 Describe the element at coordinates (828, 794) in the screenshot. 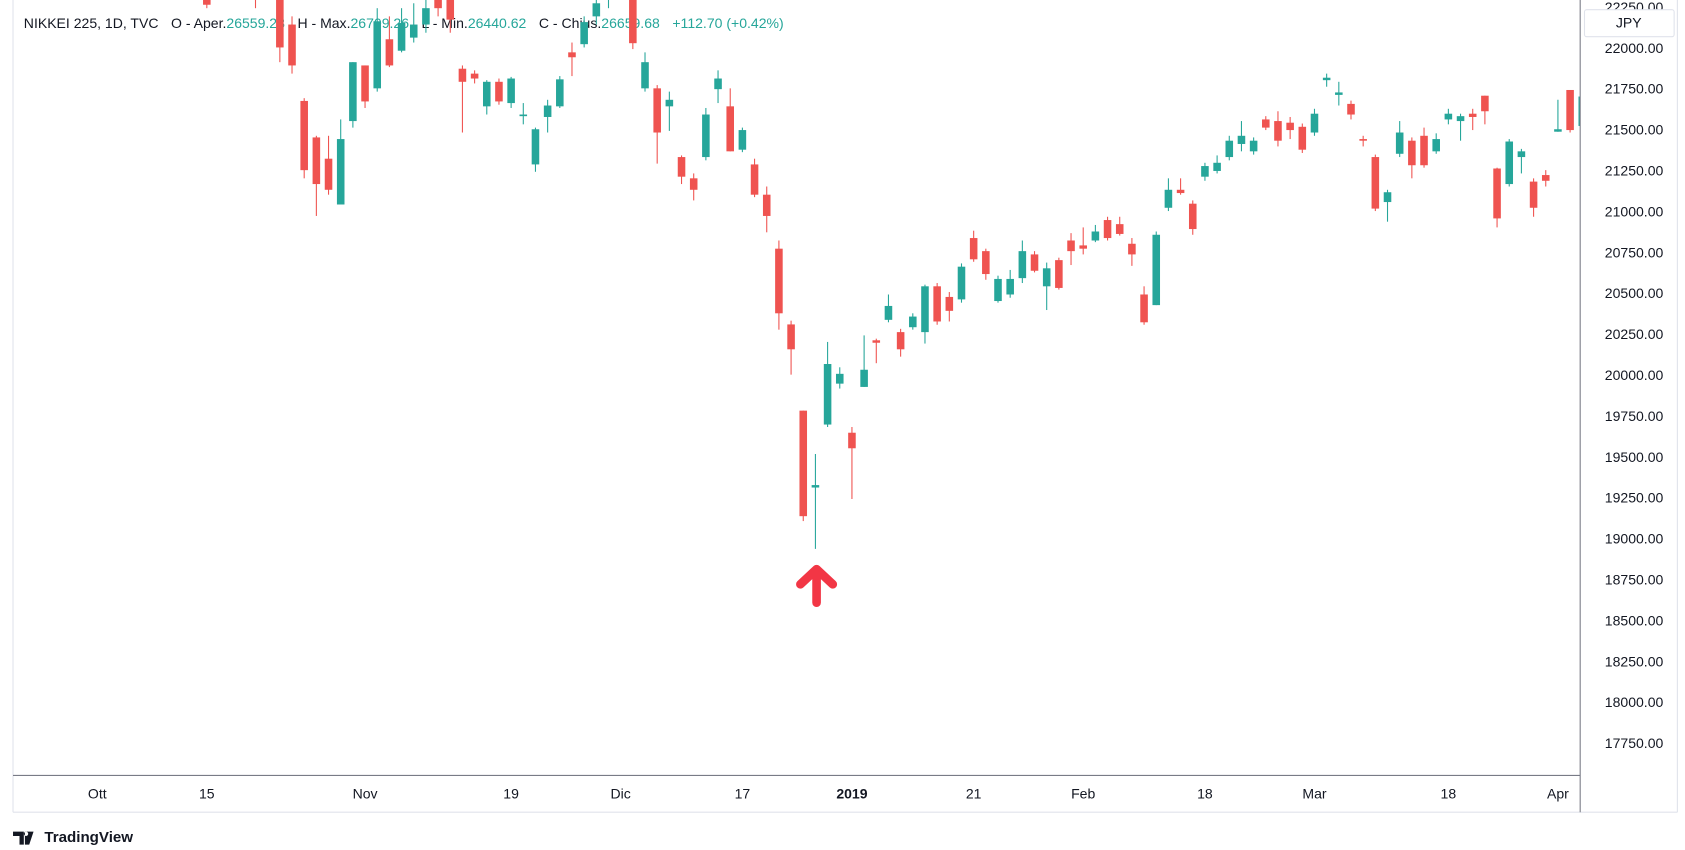

I see `time-axis: Ott 15 Nov 19 Dic 17 2019 21 Feb 18 Mar 18 Apr` at that location.